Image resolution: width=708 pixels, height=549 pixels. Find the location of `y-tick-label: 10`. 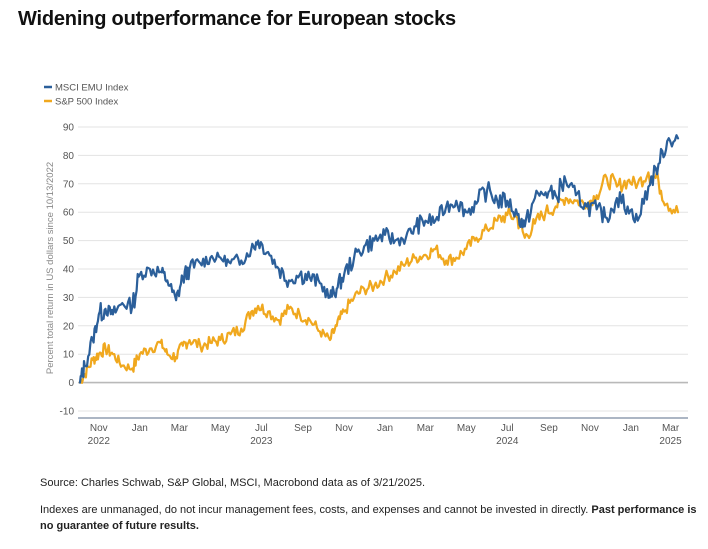

y-tick-label: 10 is located at coordinates (69, 355).